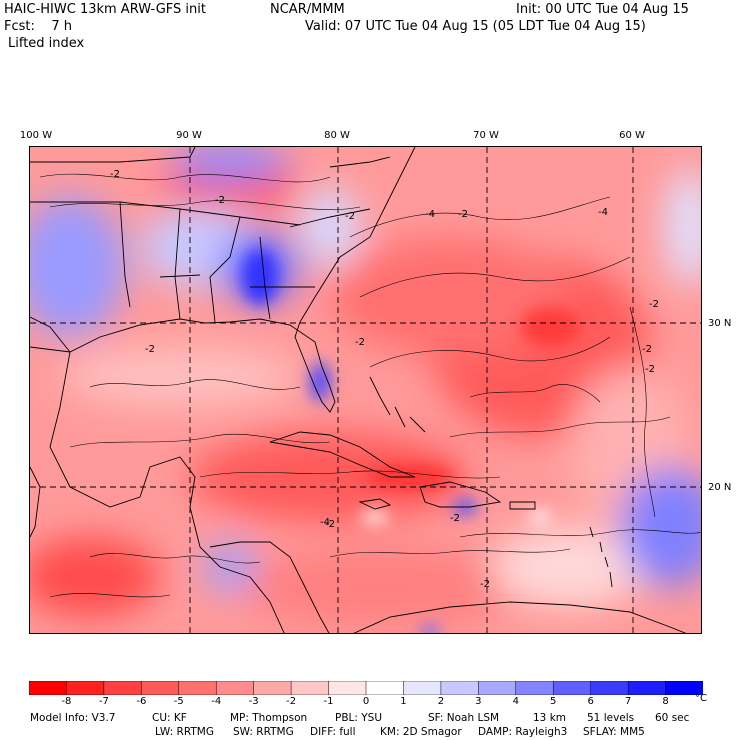 This screenshot has width=740, height=740. Describe the element at coordinates (478, 701) in the screenshot. I see `colorbar-tick-label: 3` at that location.